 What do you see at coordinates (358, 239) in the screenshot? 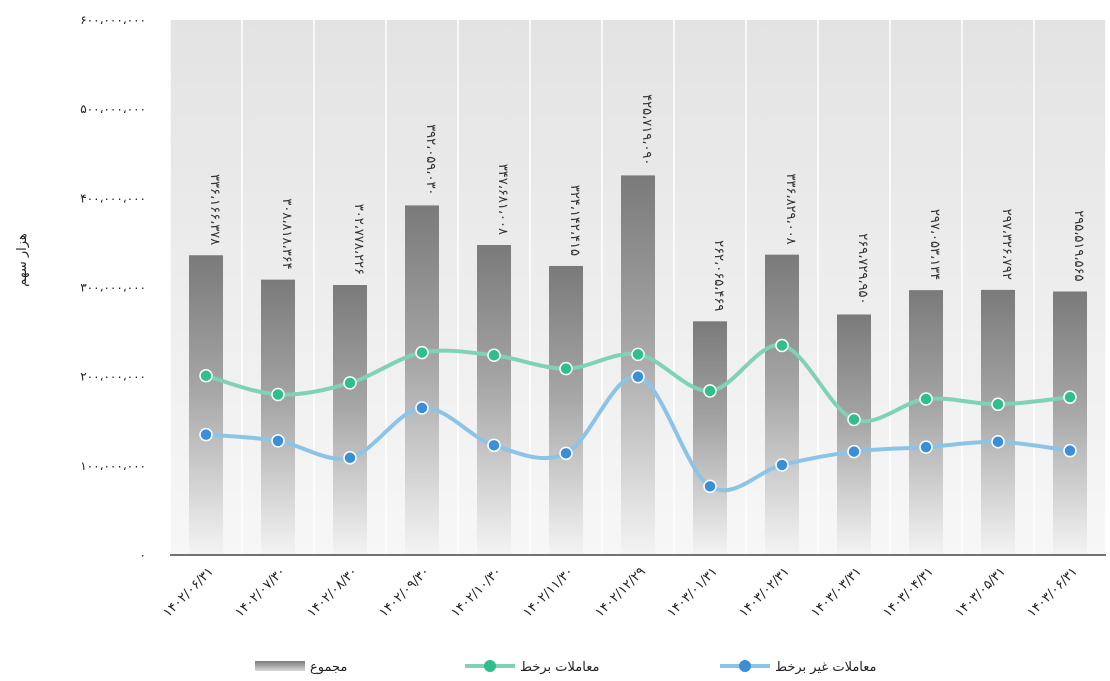
I see `bar-data-label: ۳۰۲،۷۷۸،۲۲۶` at bounding box center [358, 239].